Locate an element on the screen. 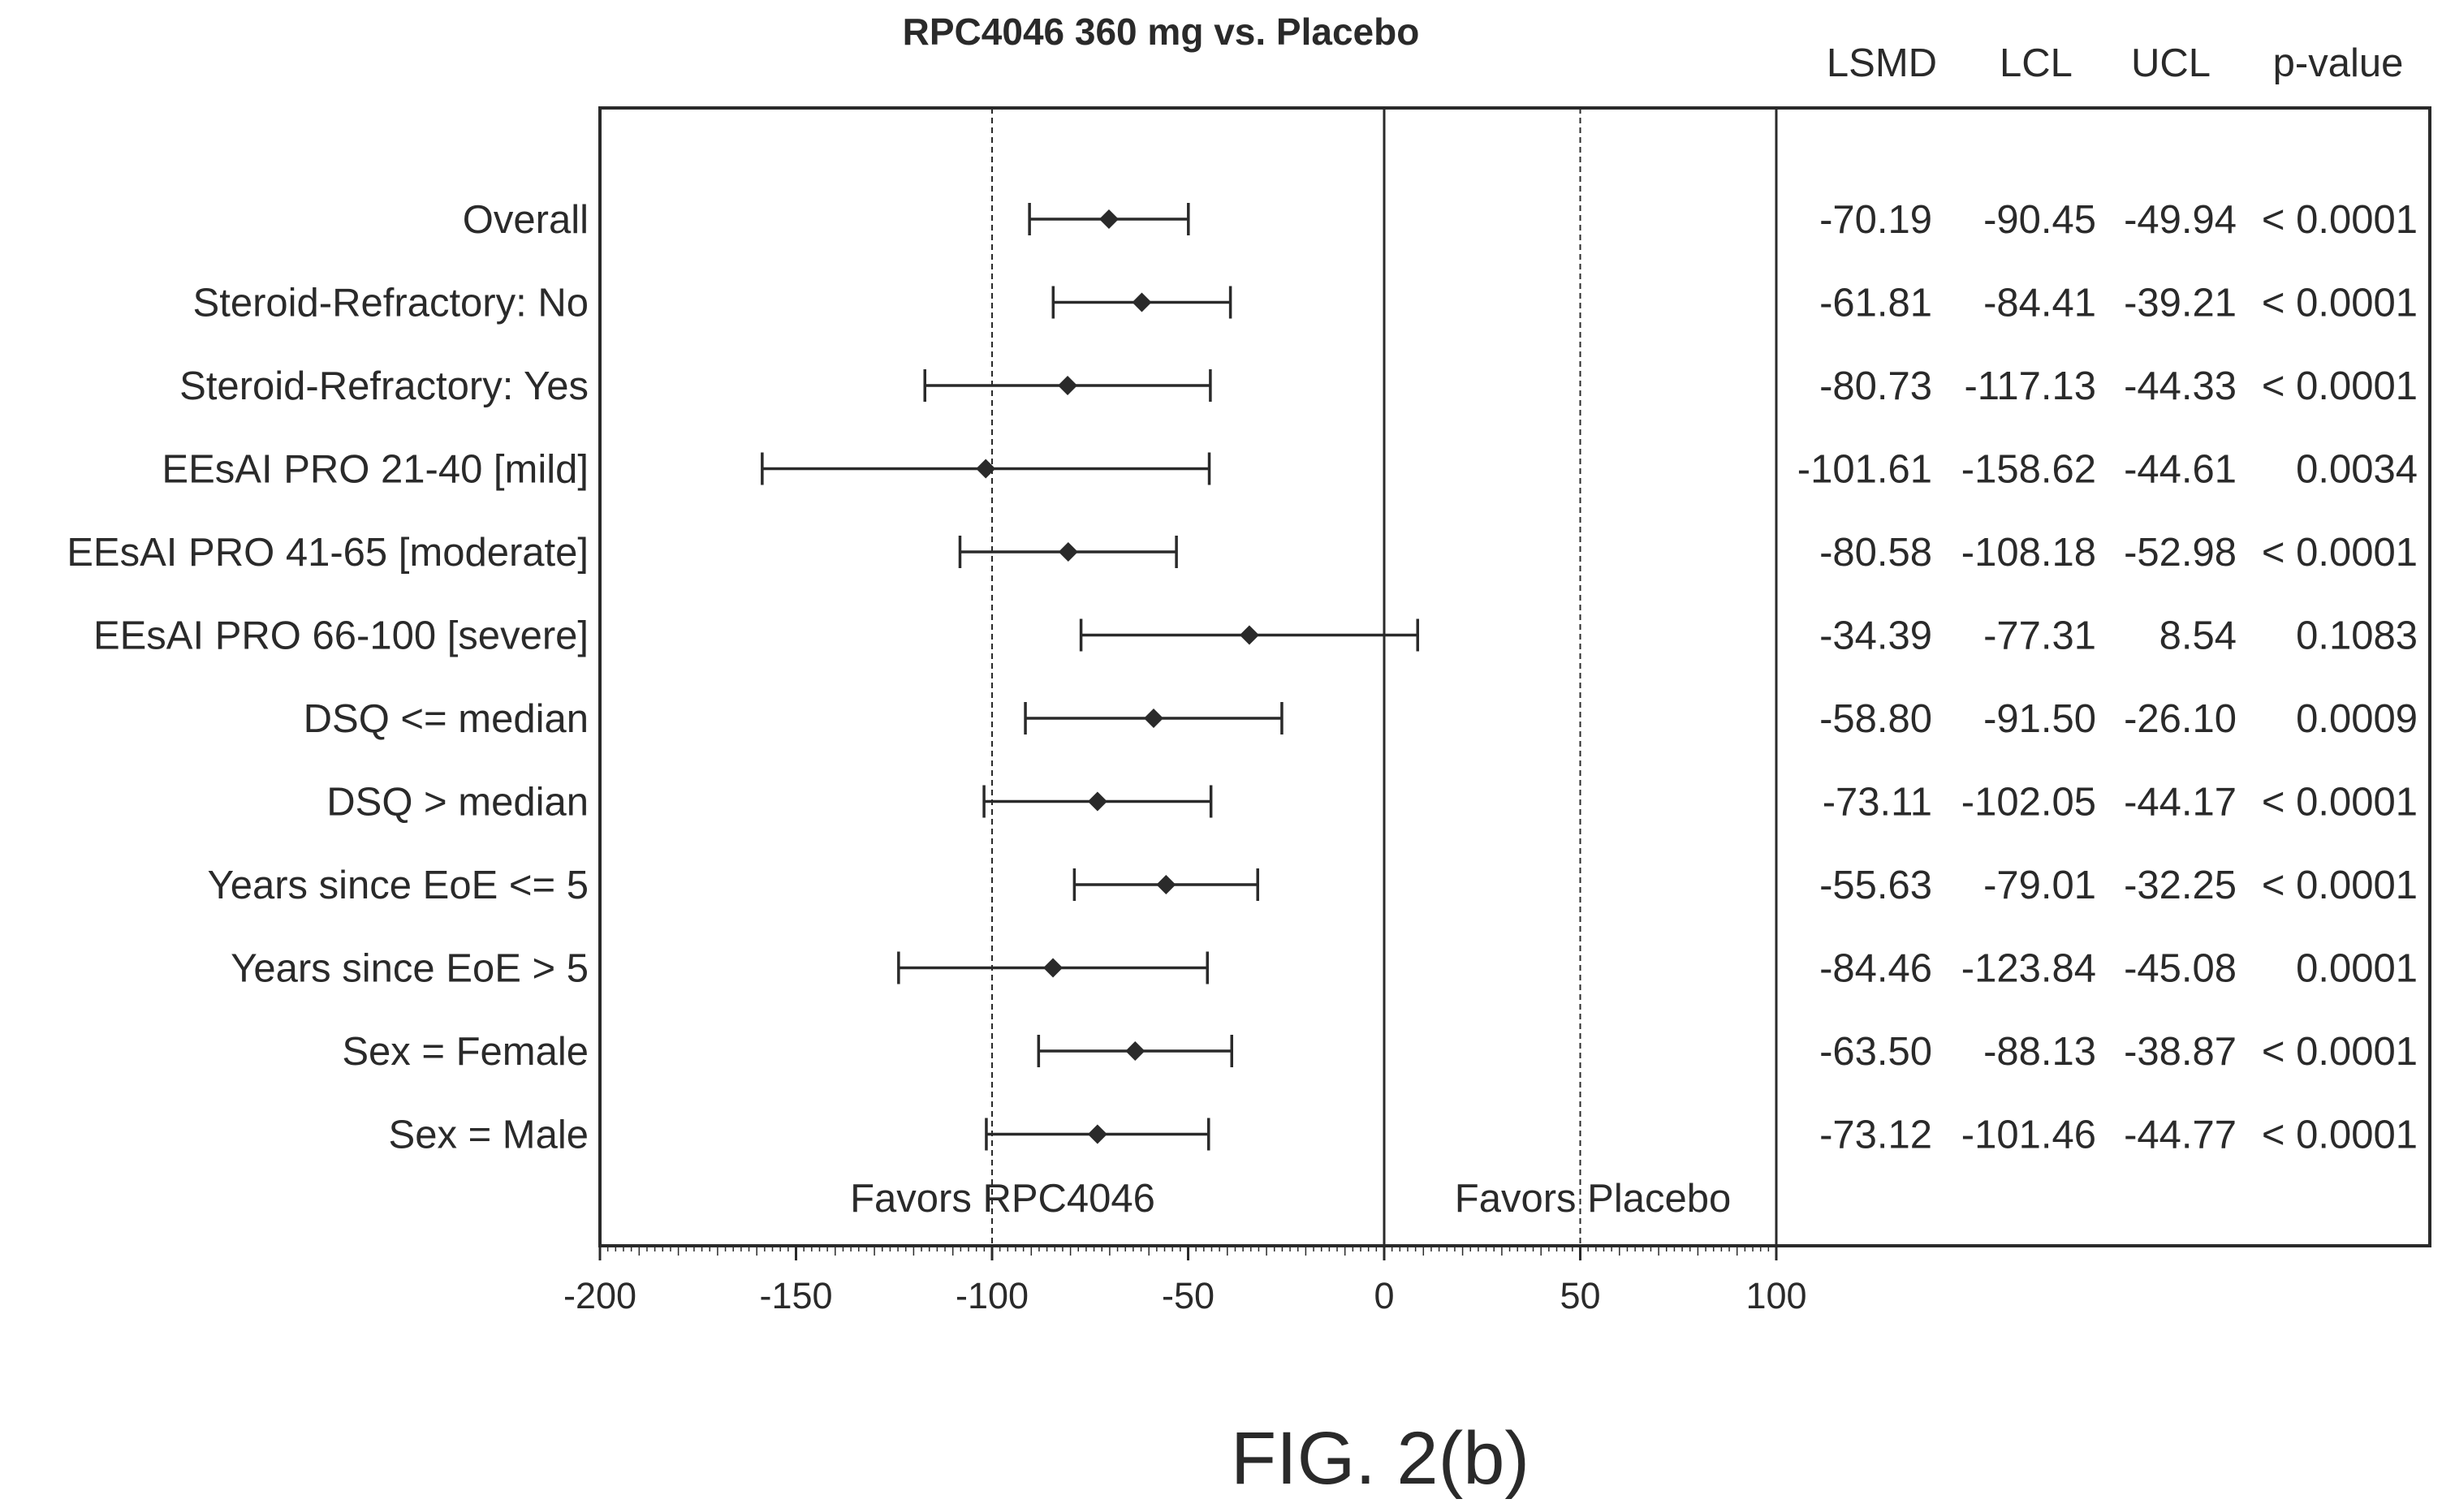 The height and width of the screenshot is (1512, 2442). lsmd-value: -58.80 is located at coordinates (1875, 719).